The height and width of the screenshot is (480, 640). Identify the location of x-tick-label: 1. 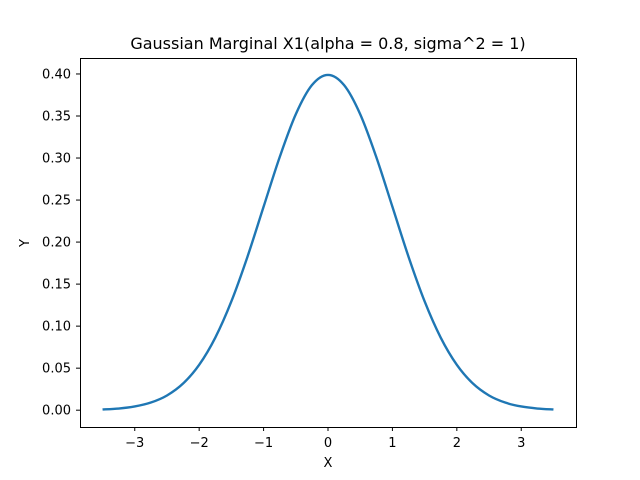
(392, 443).